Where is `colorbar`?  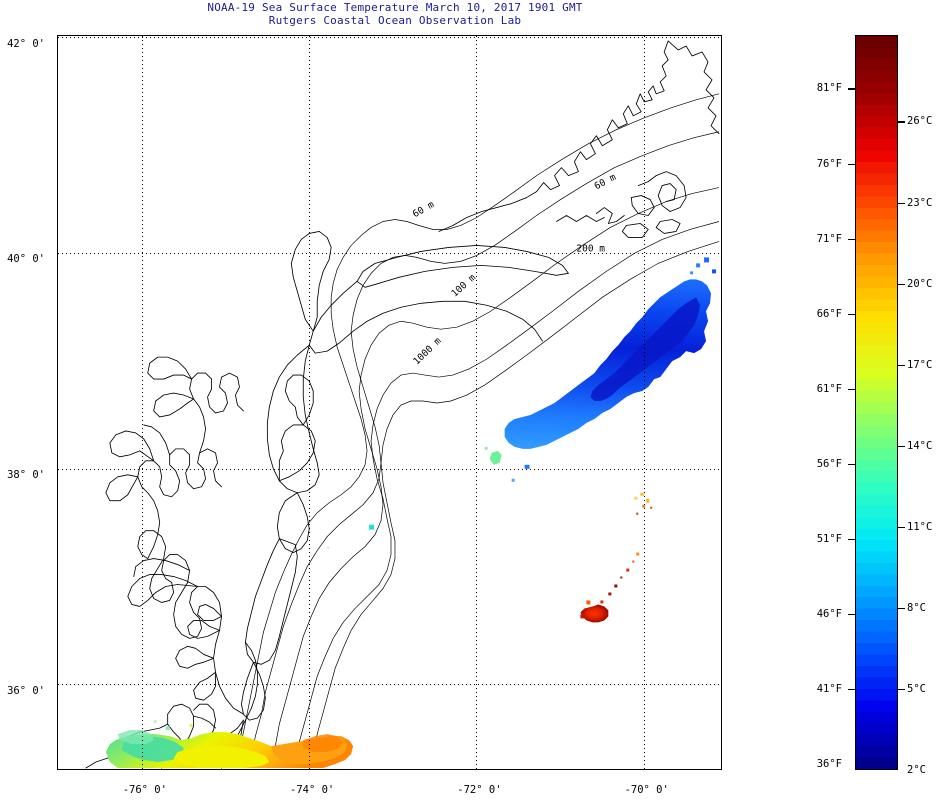
colorbar is located at coordinates (876, 402).